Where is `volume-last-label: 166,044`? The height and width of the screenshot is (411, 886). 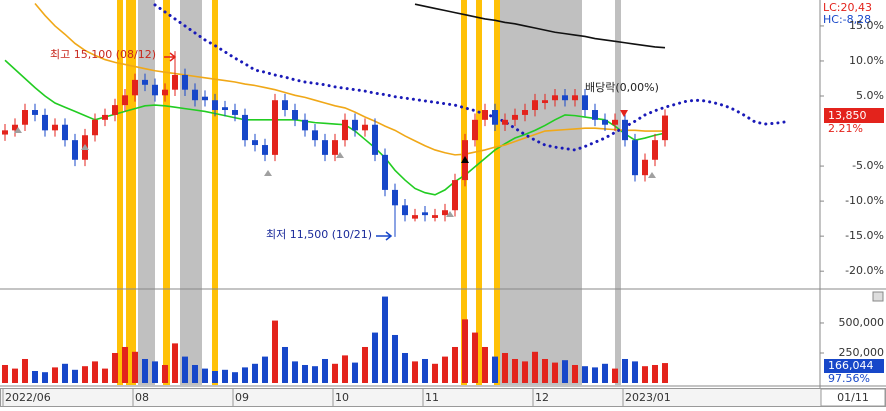 volume-last-label: 166,044 is located at coordinates (851, 365).